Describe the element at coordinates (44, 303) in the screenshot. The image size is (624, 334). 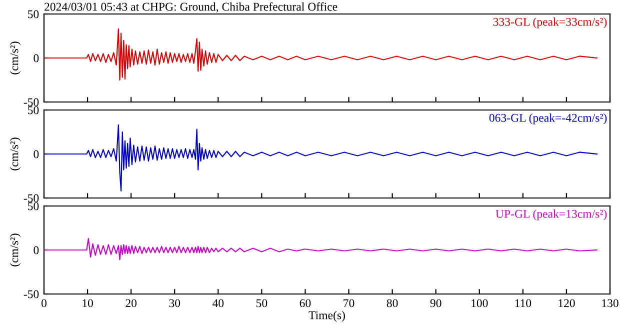
I see `x-tick-label: 0` at that location.